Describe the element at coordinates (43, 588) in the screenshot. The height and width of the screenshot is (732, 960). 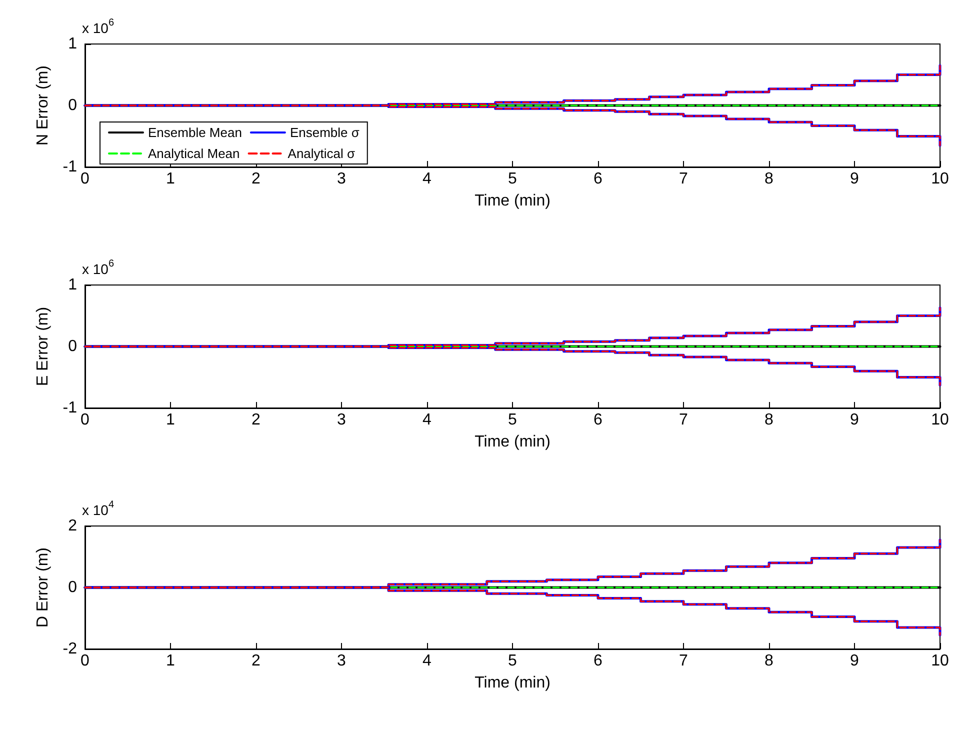
I see `y-axis-title: D Error (m)` at that location.